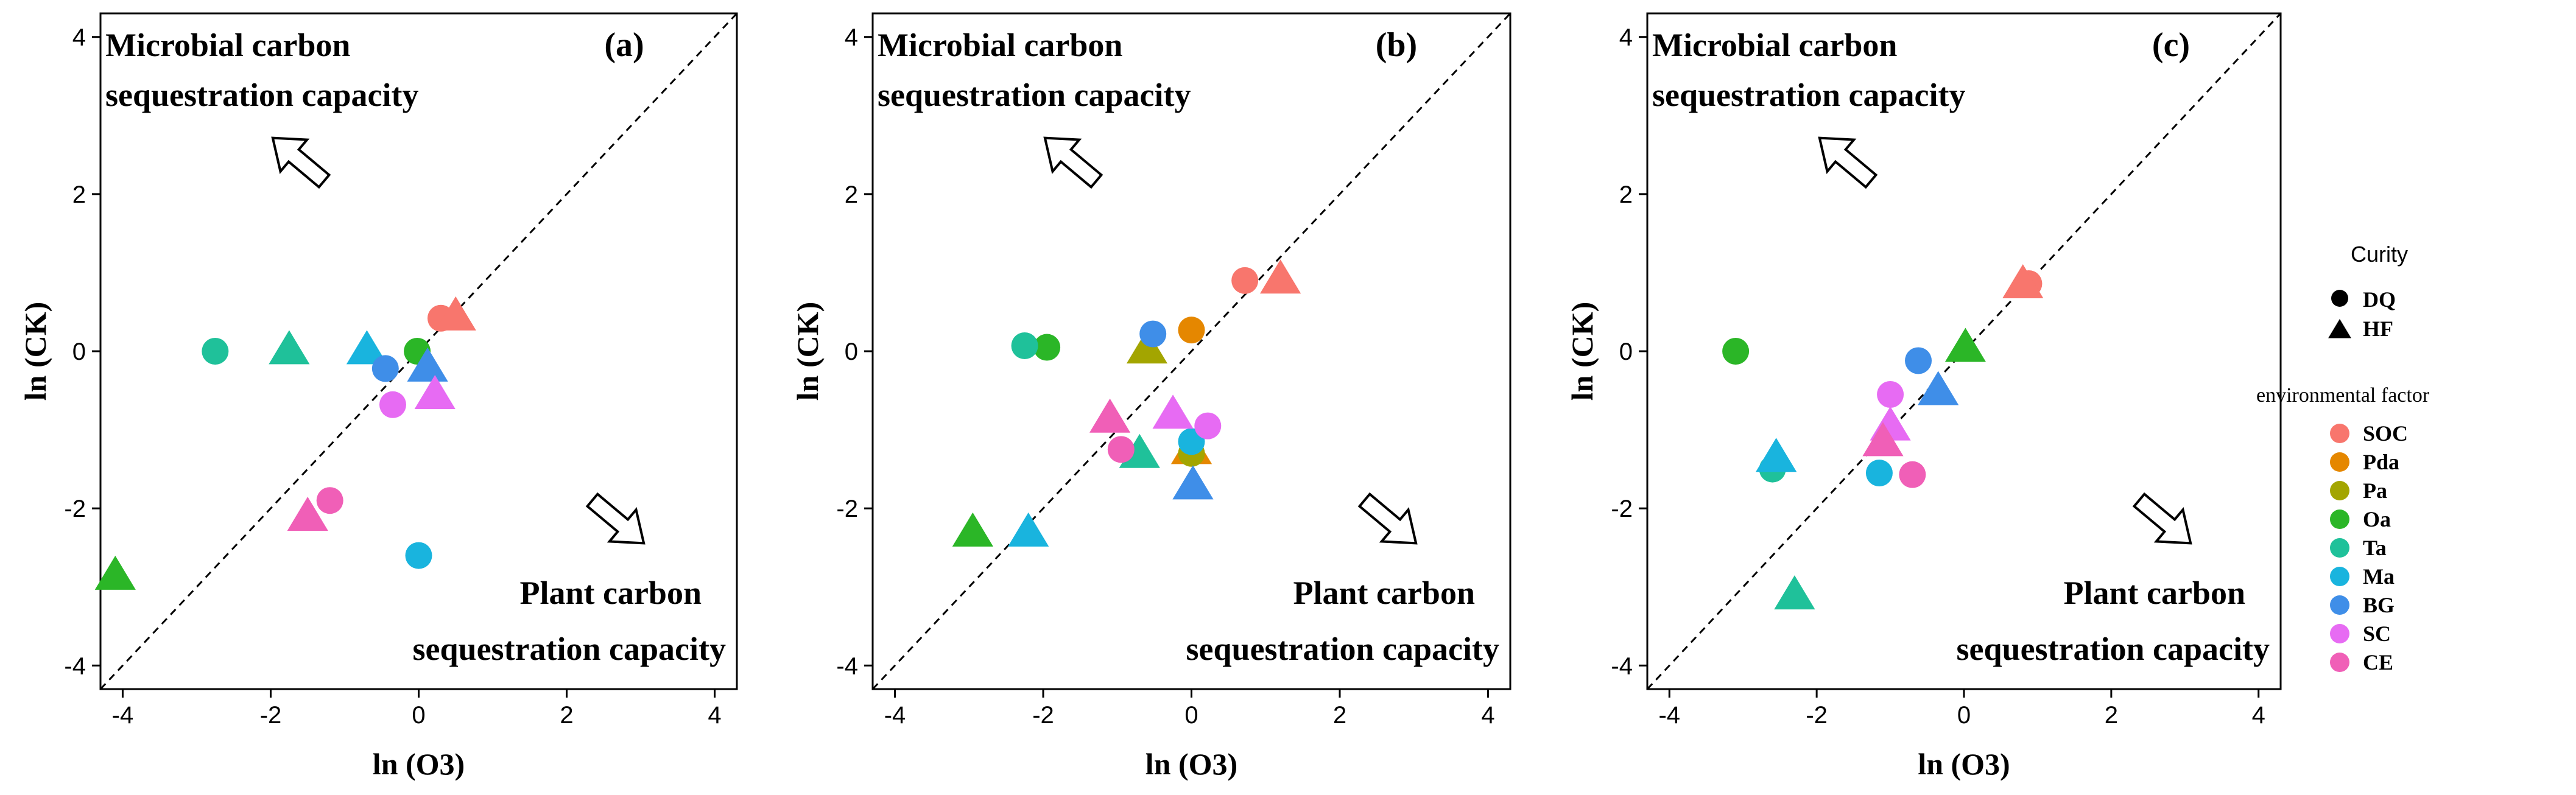 The width and height of the screenshot is (2576, 795). I want to click on point-pa-hf, so click(1147, 346).